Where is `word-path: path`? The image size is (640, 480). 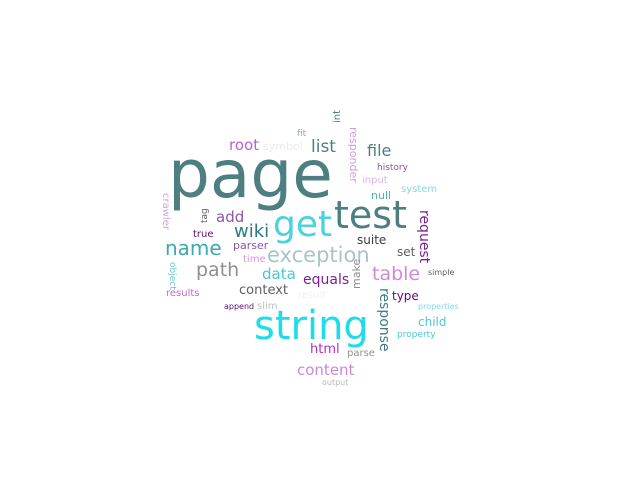
word-path: path is located at coordinates (218, 270).